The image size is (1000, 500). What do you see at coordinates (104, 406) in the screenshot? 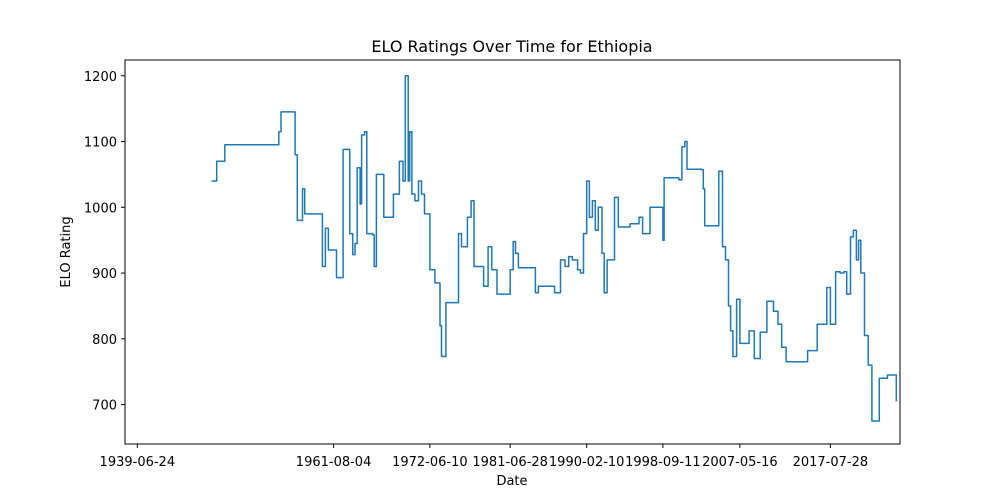
I see `y-tick-label: 700` at bounding box center [104, 406].